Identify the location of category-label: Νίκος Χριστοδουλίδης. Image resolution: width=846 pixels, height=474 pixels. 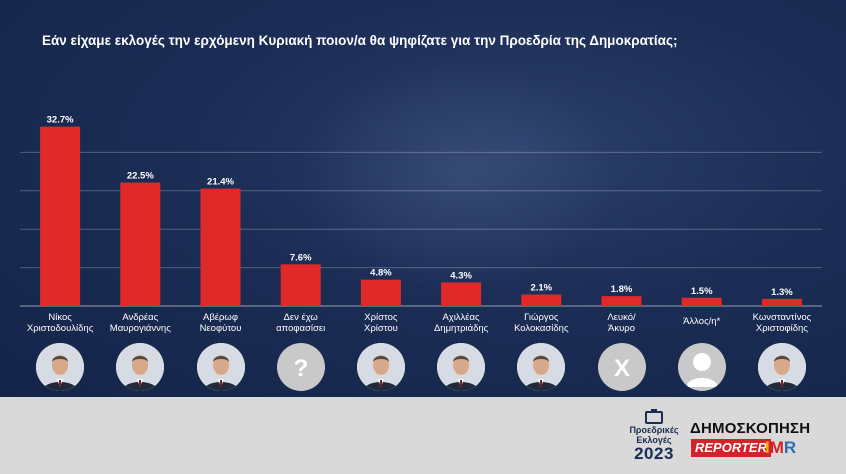
(60, 323).